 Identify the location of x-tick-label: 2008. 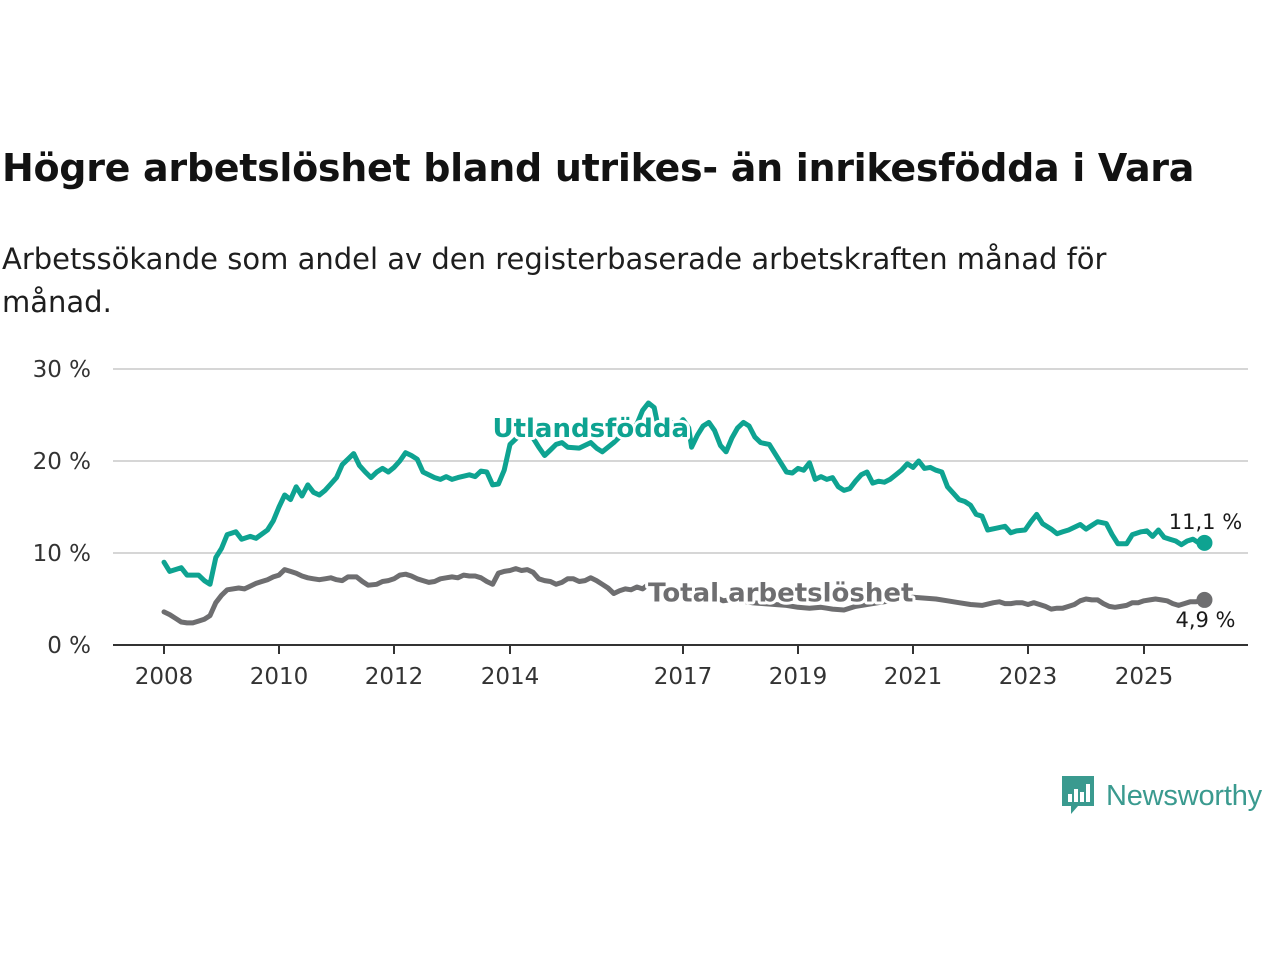
(164, 677).